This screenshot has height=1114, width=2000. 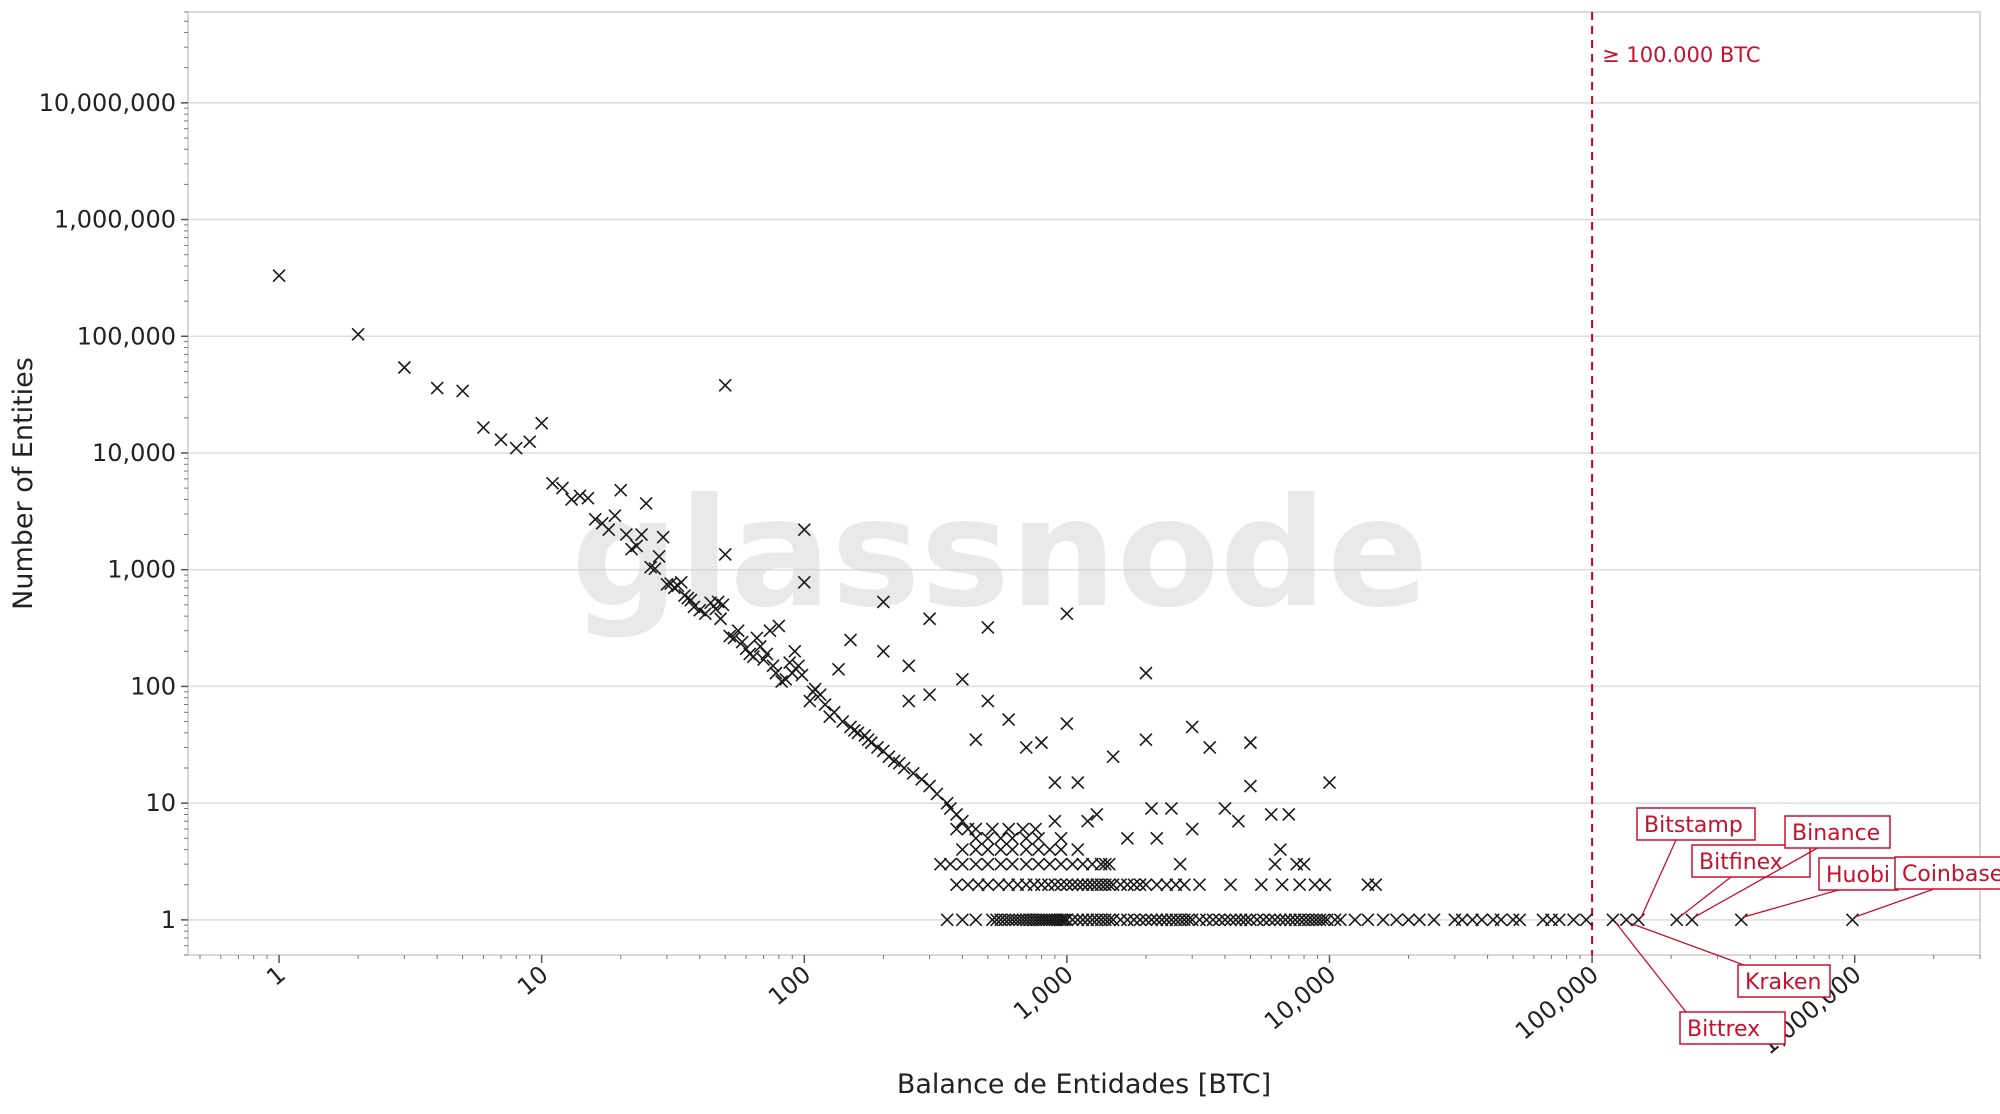 I want to click on y-tick-label: 100, so click(x=153, y=686).